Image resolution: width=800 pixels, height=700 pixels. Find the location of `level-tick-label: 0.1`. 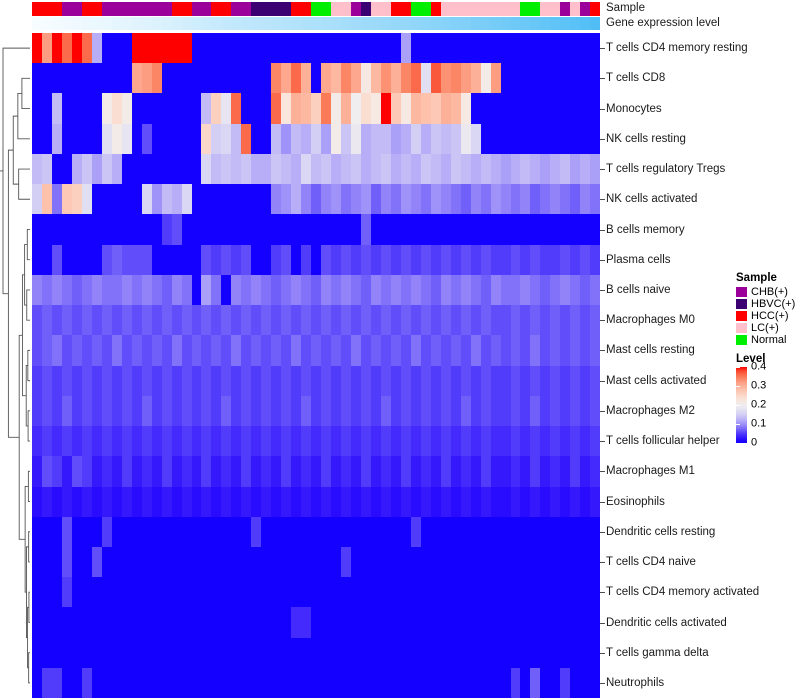

level-tick-label: 0.1 is located at coordinates (759, 423).